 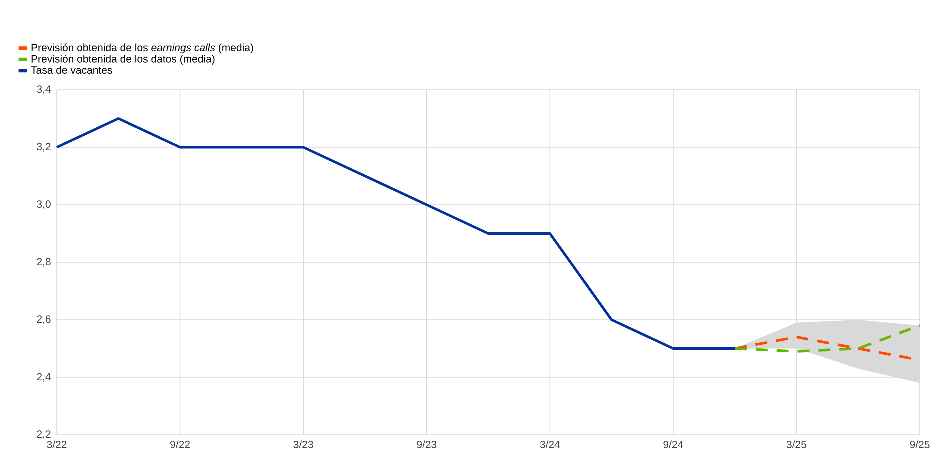 What do you see at coordinates (44, 147) in the screenshot?
I see `y-tick-label: 3,2` at bounding box center [44, 147].